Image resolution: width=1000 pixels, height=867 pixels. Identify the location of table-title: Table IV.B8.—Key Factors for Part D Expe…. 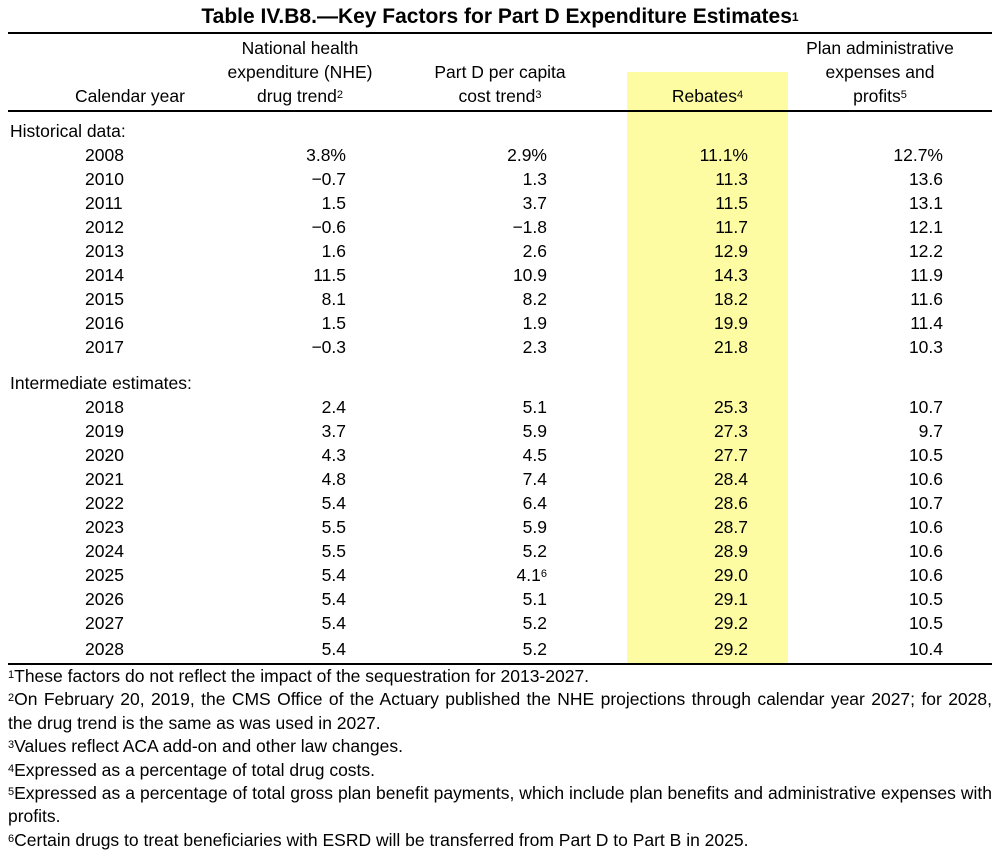
(500, 17).